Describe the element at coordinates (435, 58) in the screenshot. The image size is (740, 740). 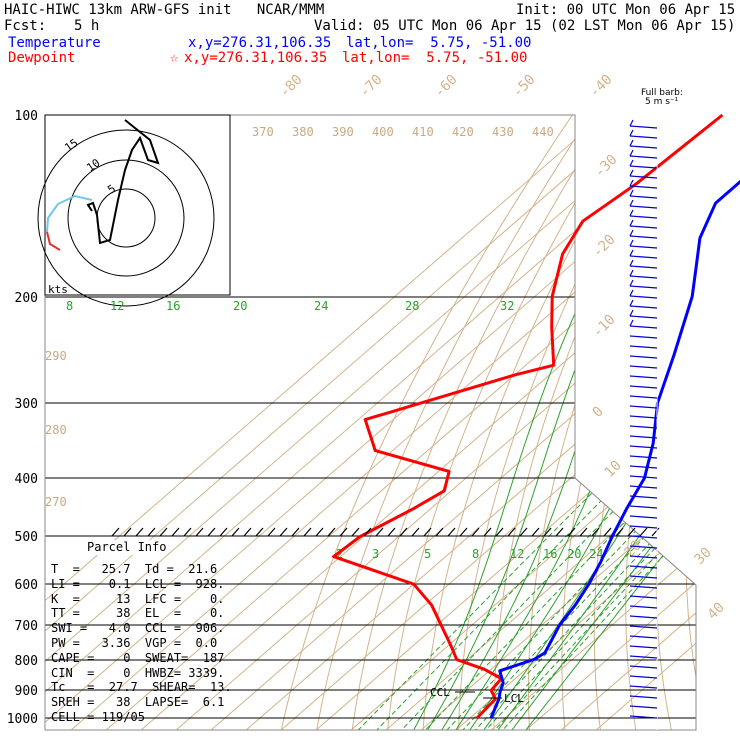
I see `dewpoint-latlon: lat,lon= 5.75, -51.00` at that location.